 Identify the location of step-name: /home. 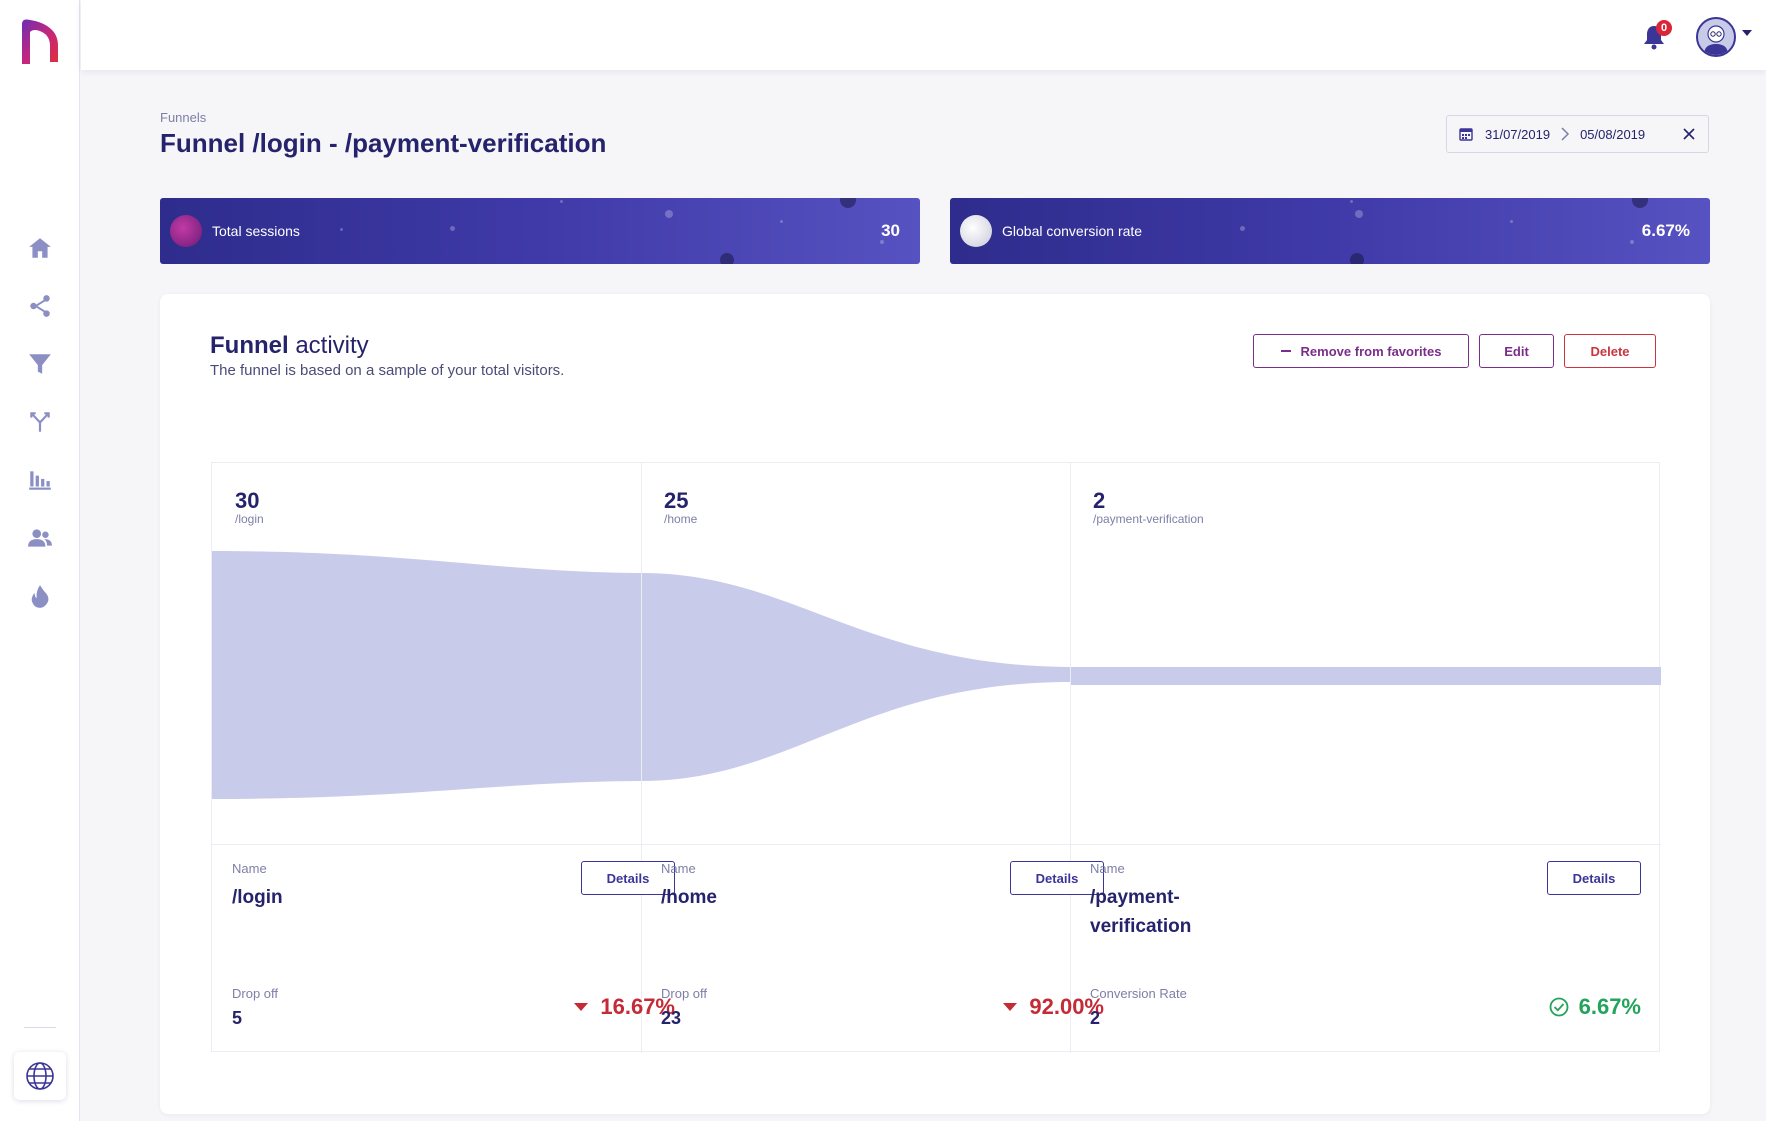
(689, 897).